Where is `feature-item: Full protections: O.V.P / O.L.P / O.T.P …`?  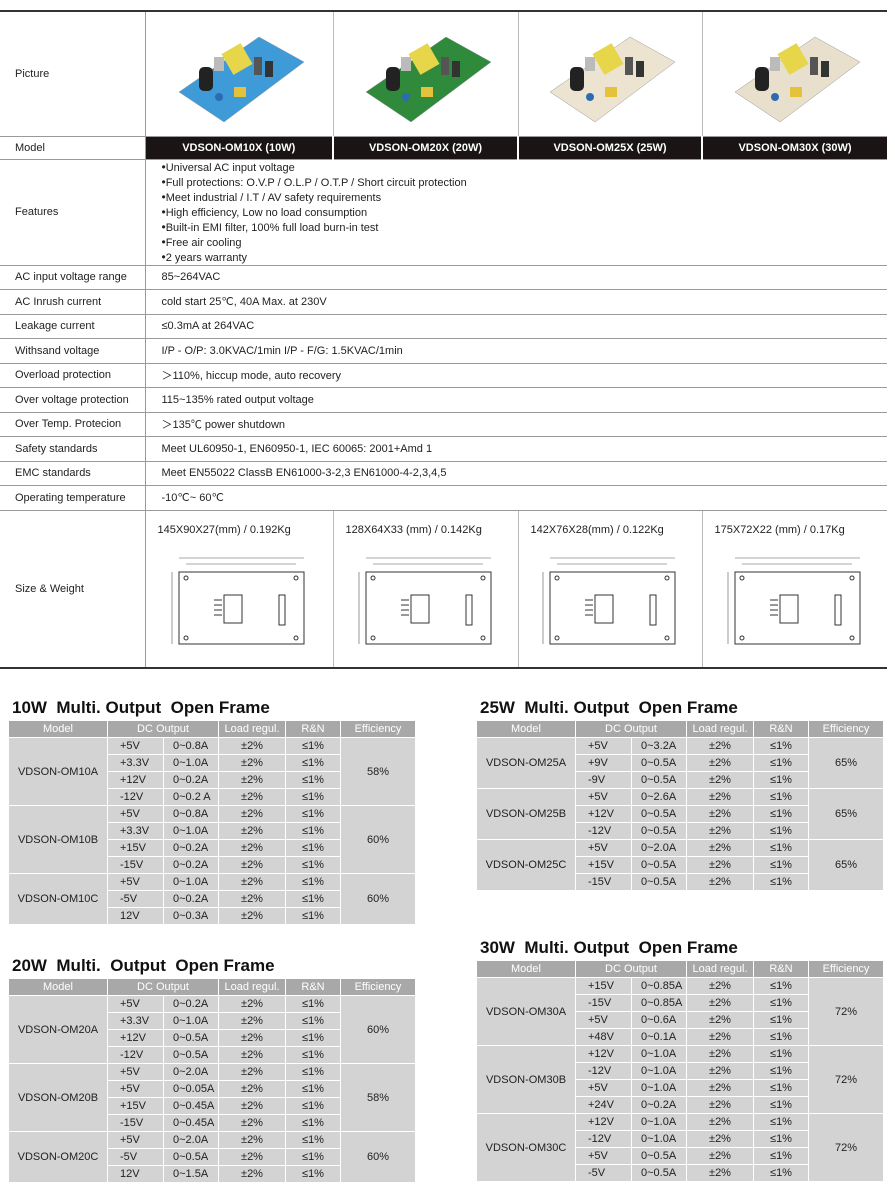 feature-item: Full protections: O.V.P / O.L.P / O.T.P … is located at coordinates (525, 182).